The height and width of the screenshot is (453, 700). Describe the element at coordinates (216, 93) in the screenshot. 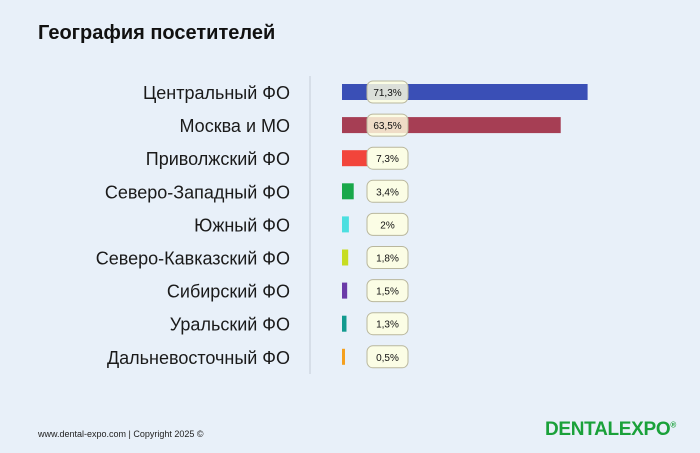

I see `category-label: Центральный ФО` at that location.